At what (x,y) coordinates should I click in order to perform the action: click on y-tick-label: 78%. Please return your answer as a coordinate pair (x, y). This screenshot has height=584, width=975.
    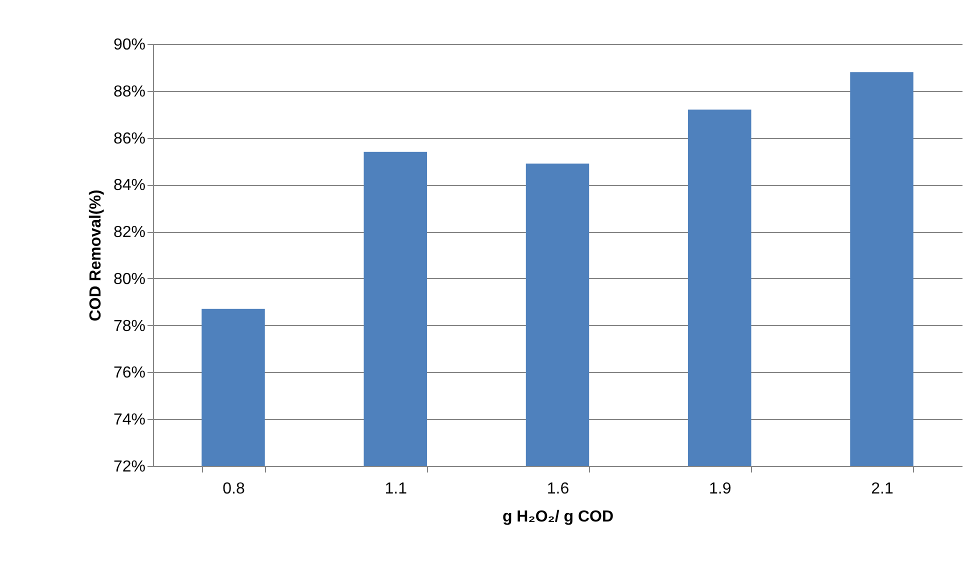
    Looking at the image, I should click on (129, 326).